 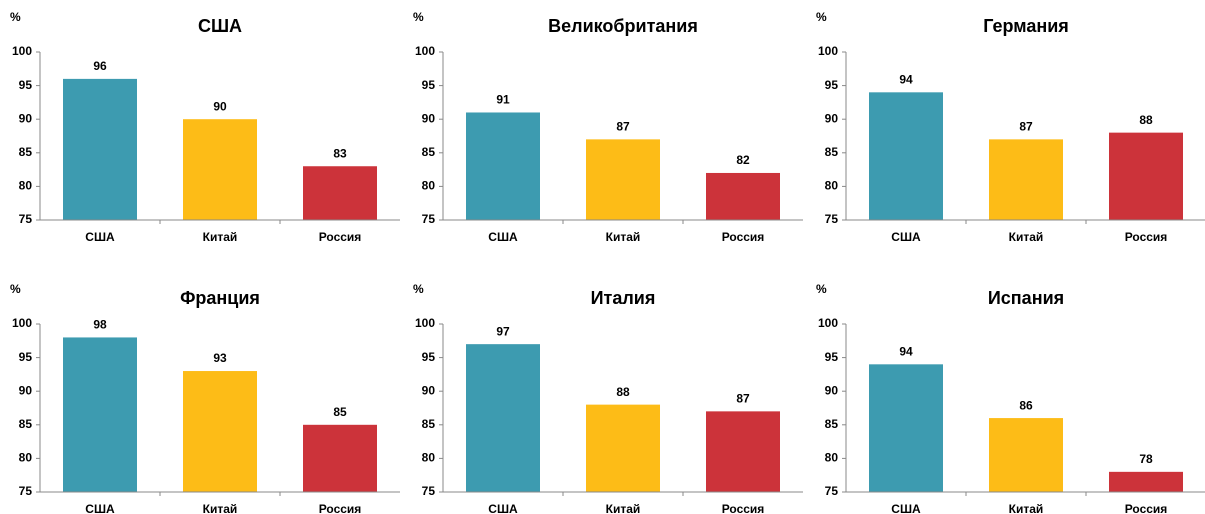 What do you see at coordinates (340, 153) in the screenshot?
I see `value-label: 83` at bounding box center [340, 153].